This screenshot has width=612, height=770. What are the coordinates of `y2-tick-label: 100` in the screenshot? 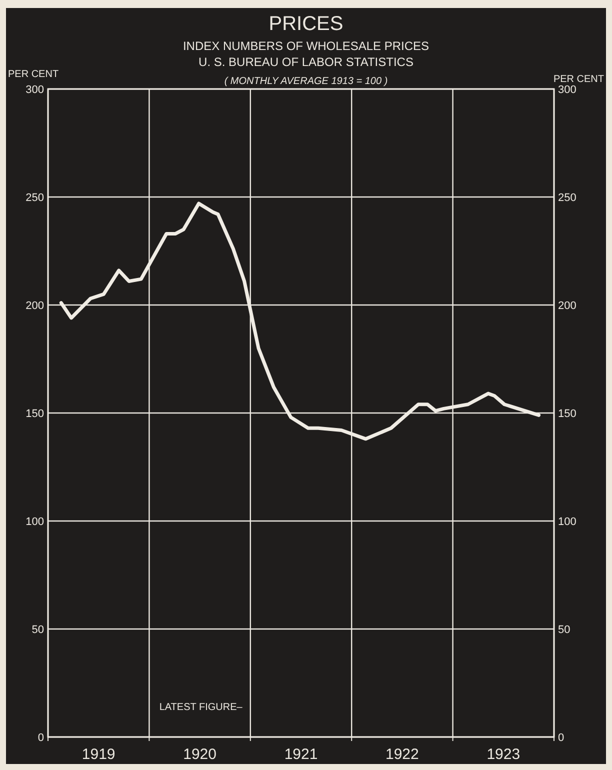 It's located at (567, 522).